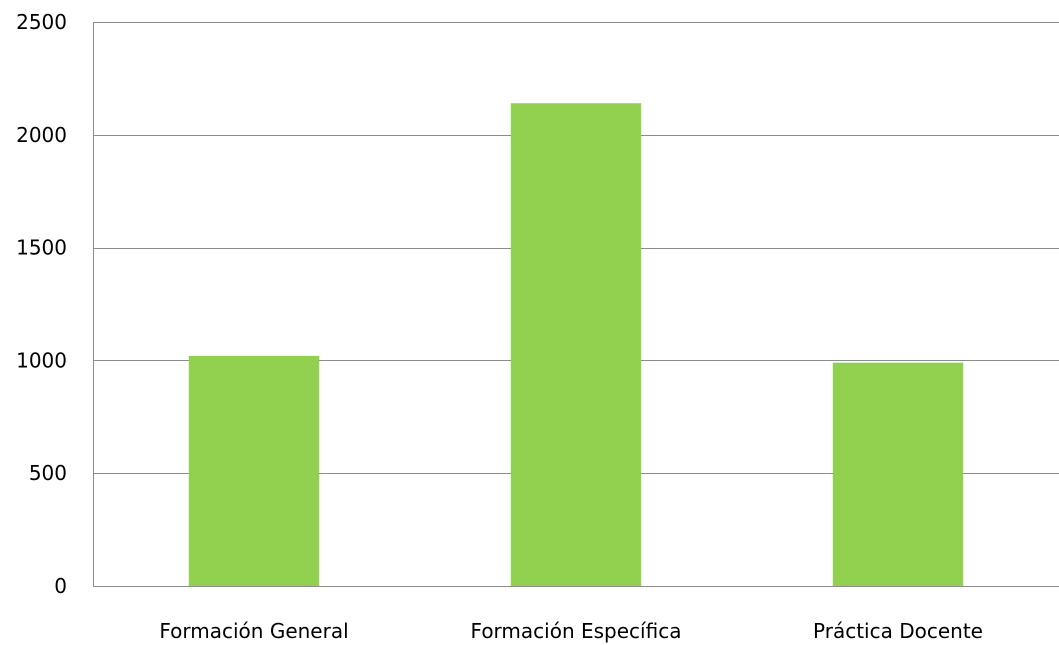  I want to click on y-tick-label: 1000, so click(41, 360).